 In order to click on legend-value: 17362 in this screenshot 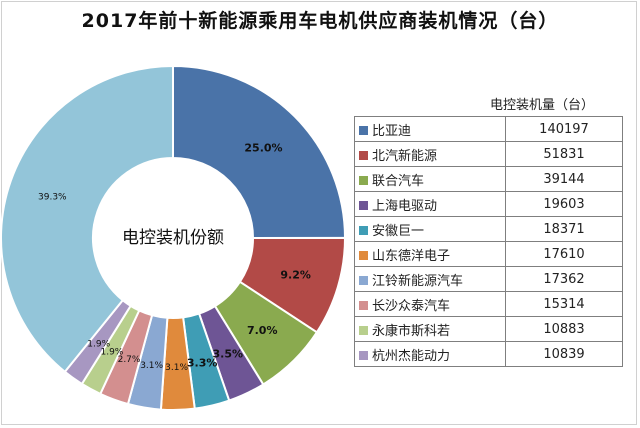, I will do `click(564, 279)`.